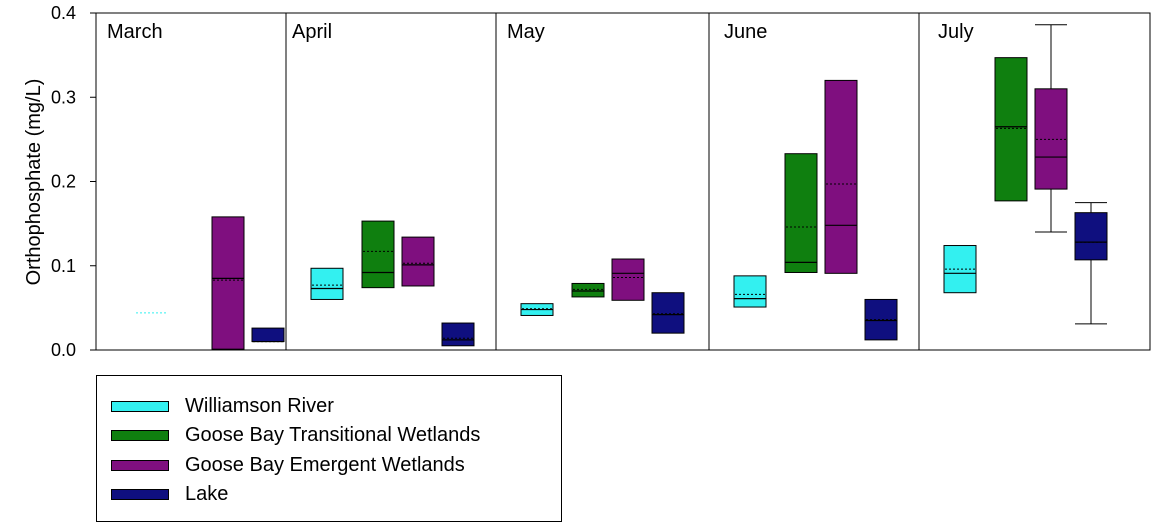 The image size is (1151, 523). What do you see at coordinates (63, 182) in the screenshot?
I see `y-tick-label: 0.2` at bounding box center [63, 182].